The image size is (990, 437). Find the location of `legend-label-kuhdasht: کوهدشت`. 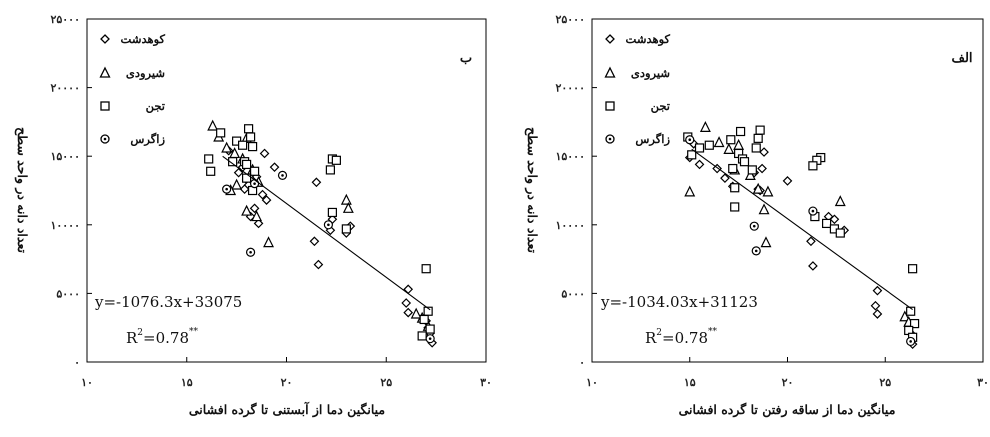

legend-label-kuhdasht: کوهدشت is located at coordinates (143, 39).